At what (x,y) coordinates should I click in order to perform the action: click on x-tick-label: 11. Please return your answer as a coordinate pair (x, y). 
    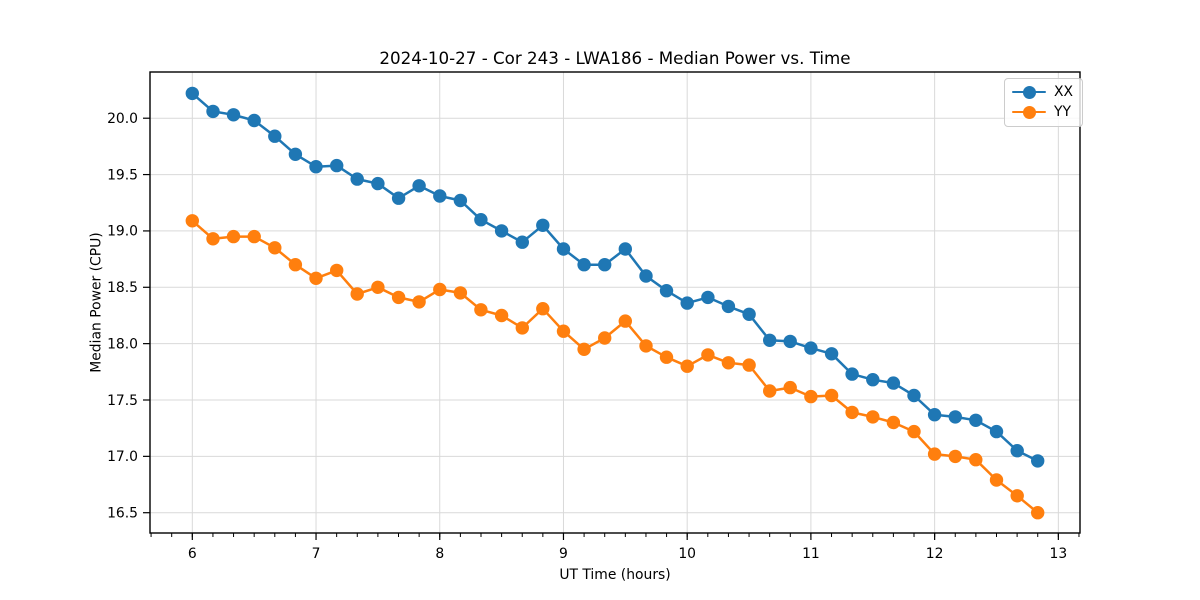
    Looking at the image, I should click on (811, 554).